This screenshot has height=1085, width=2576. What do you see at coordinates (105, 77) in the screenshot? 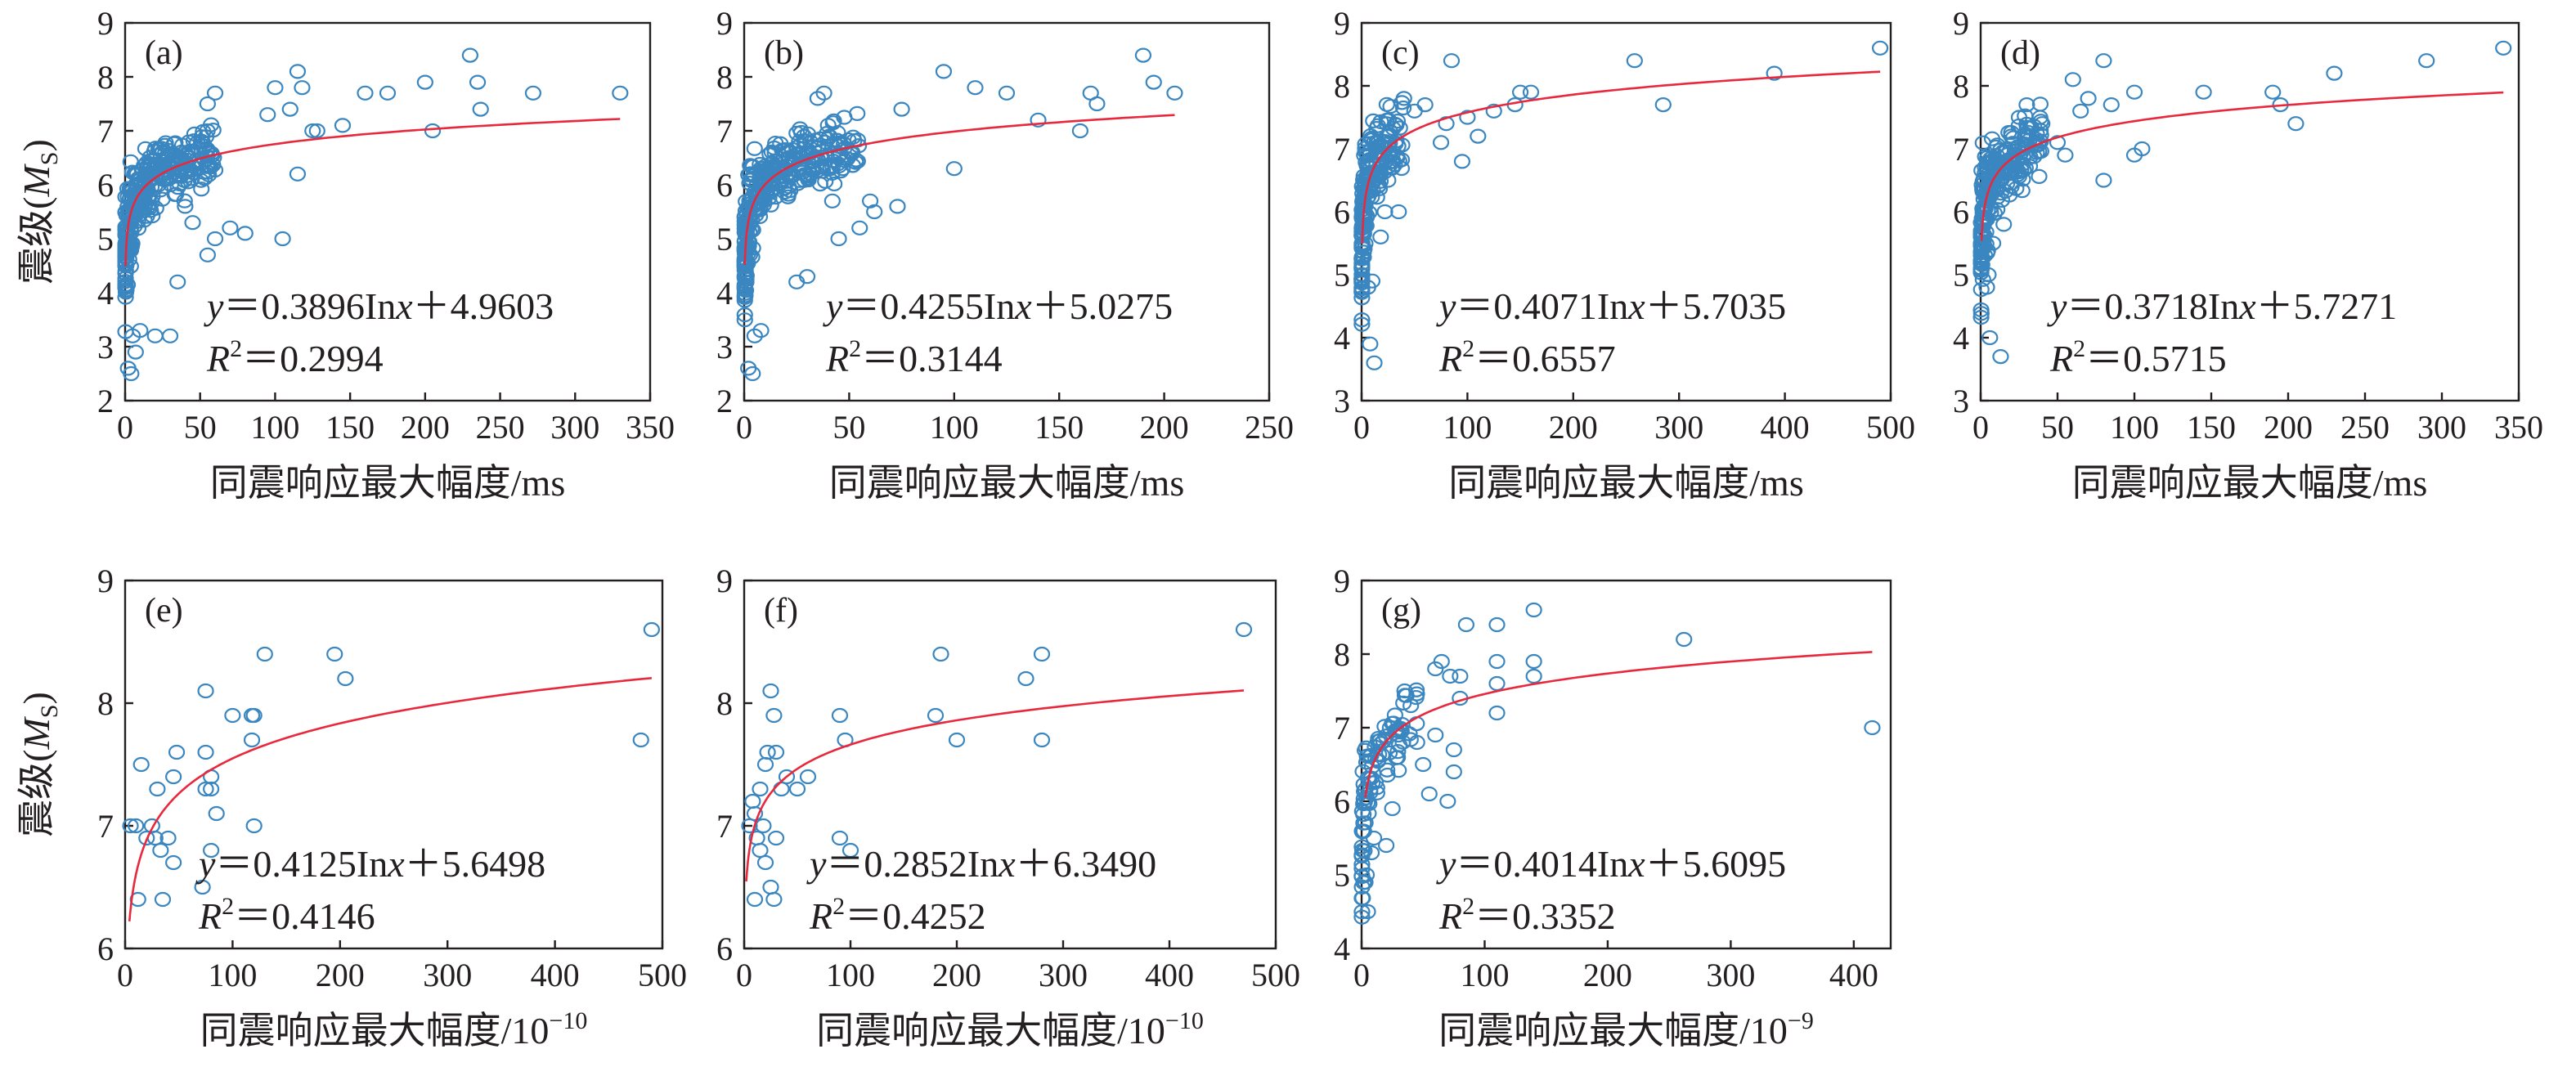
I see `y-tick-label: 8` at bounding box center [105, 77].